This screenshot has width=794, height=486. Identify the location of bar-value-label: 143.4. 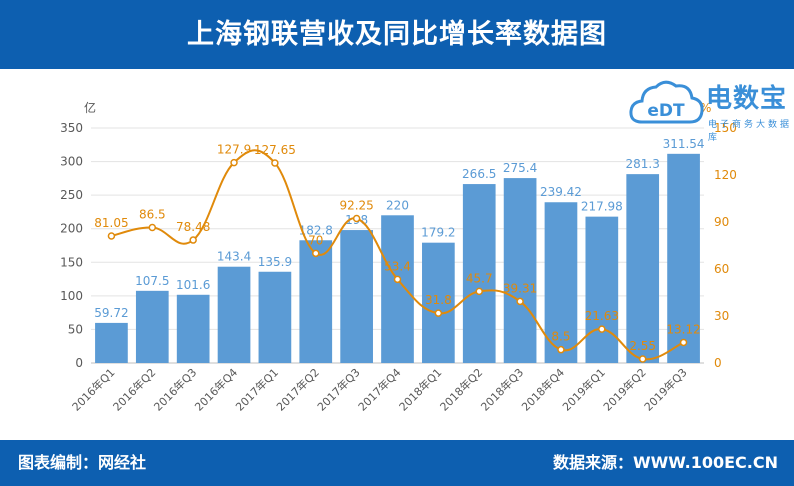
(234, 257).